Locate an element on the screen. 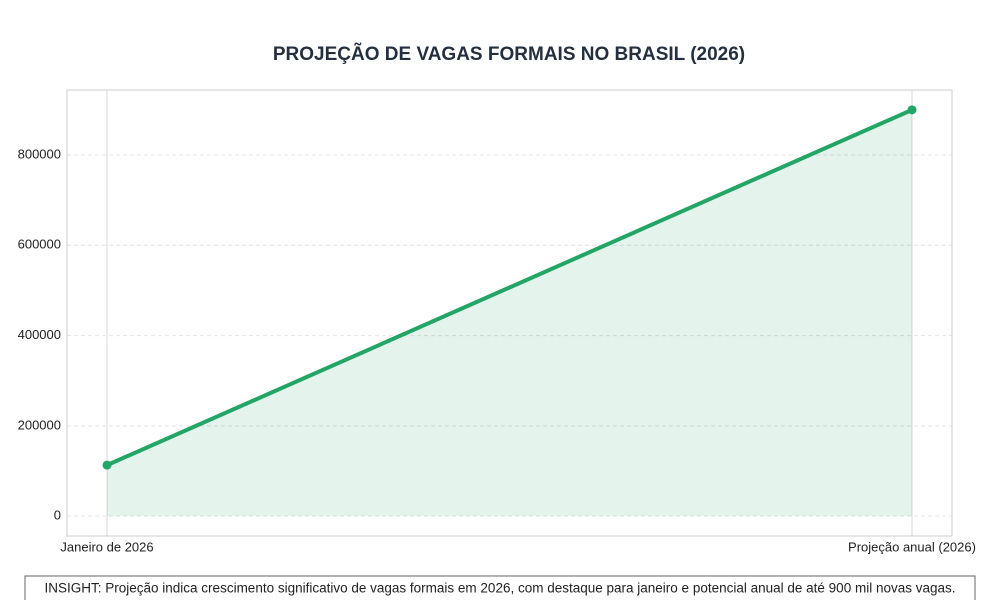 The image size is (1000, 600). y-tick-label: 800000 is located at coordinates (39, 153).